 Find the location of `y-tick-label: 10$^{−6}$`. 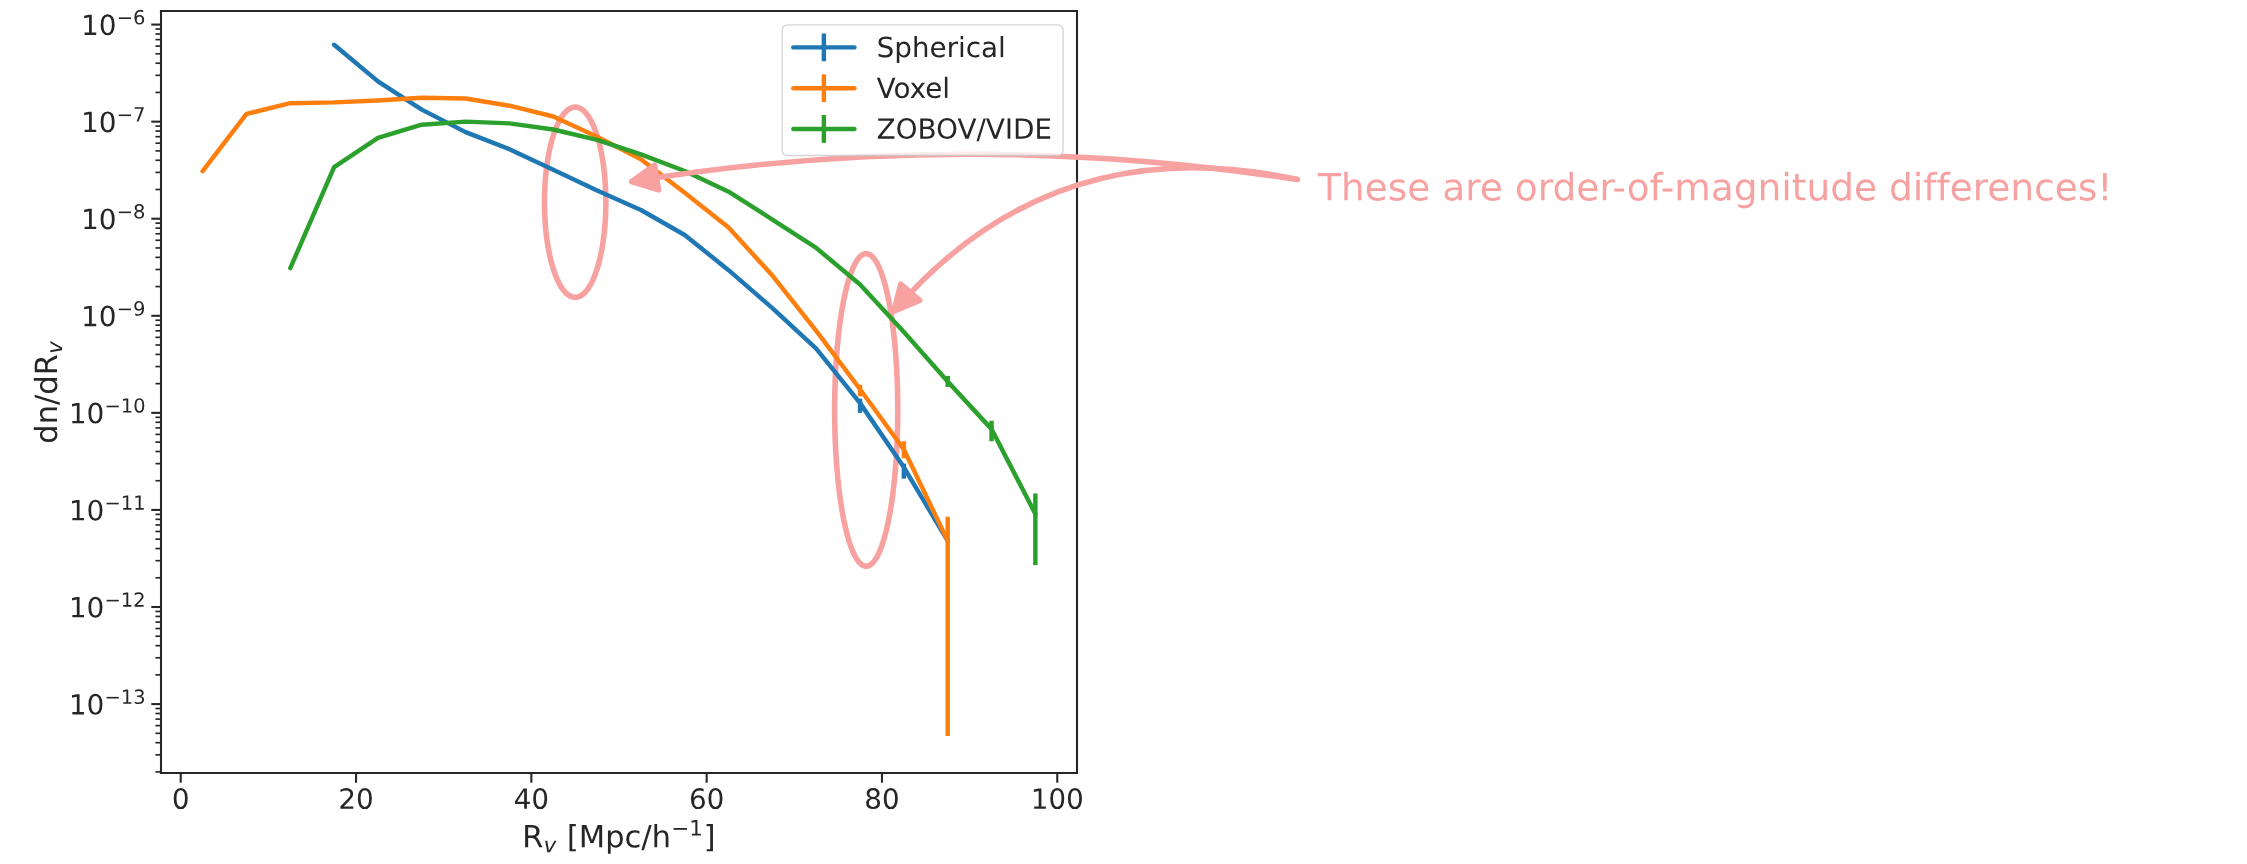

y-tick-label: 10$^{−6}$ is located at coordinates (114, 22).